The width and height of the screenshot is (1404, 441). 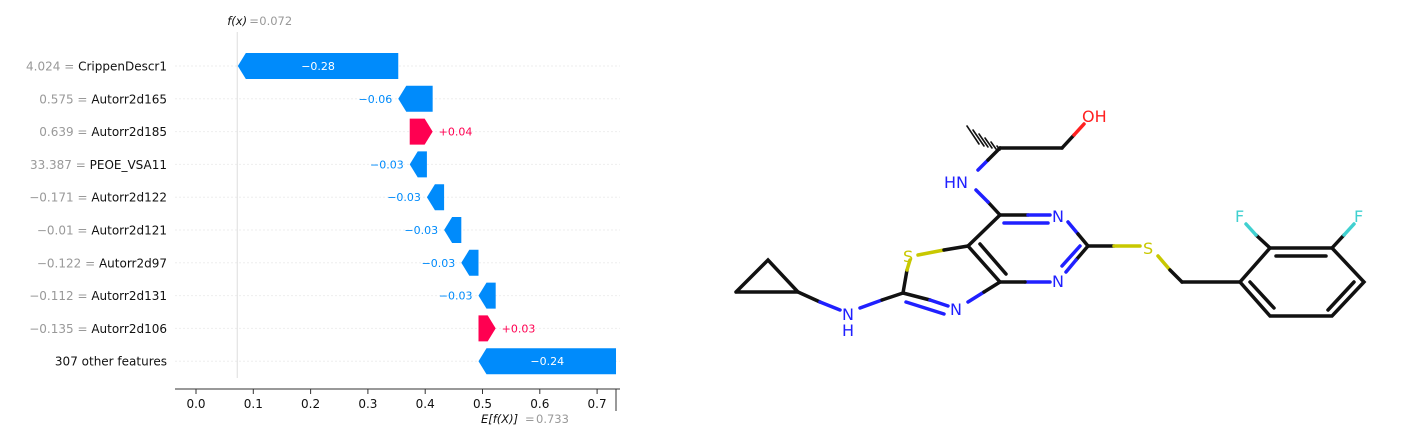 I want to click on feature-name: Autorr2d97, so click(x=133, y=263).